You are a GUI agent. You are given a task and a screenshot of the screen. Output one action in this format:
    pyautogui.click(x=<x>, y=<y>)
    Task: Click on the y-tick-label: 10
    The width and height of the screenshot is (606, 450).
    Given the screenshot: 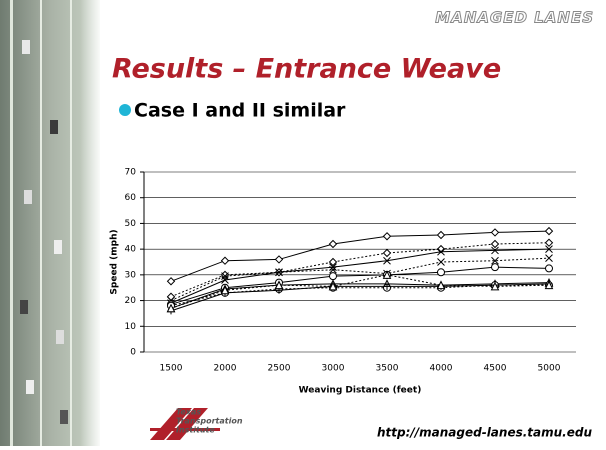 What is the action you would take?
    pyautogui.click(x=131, y=327)
    